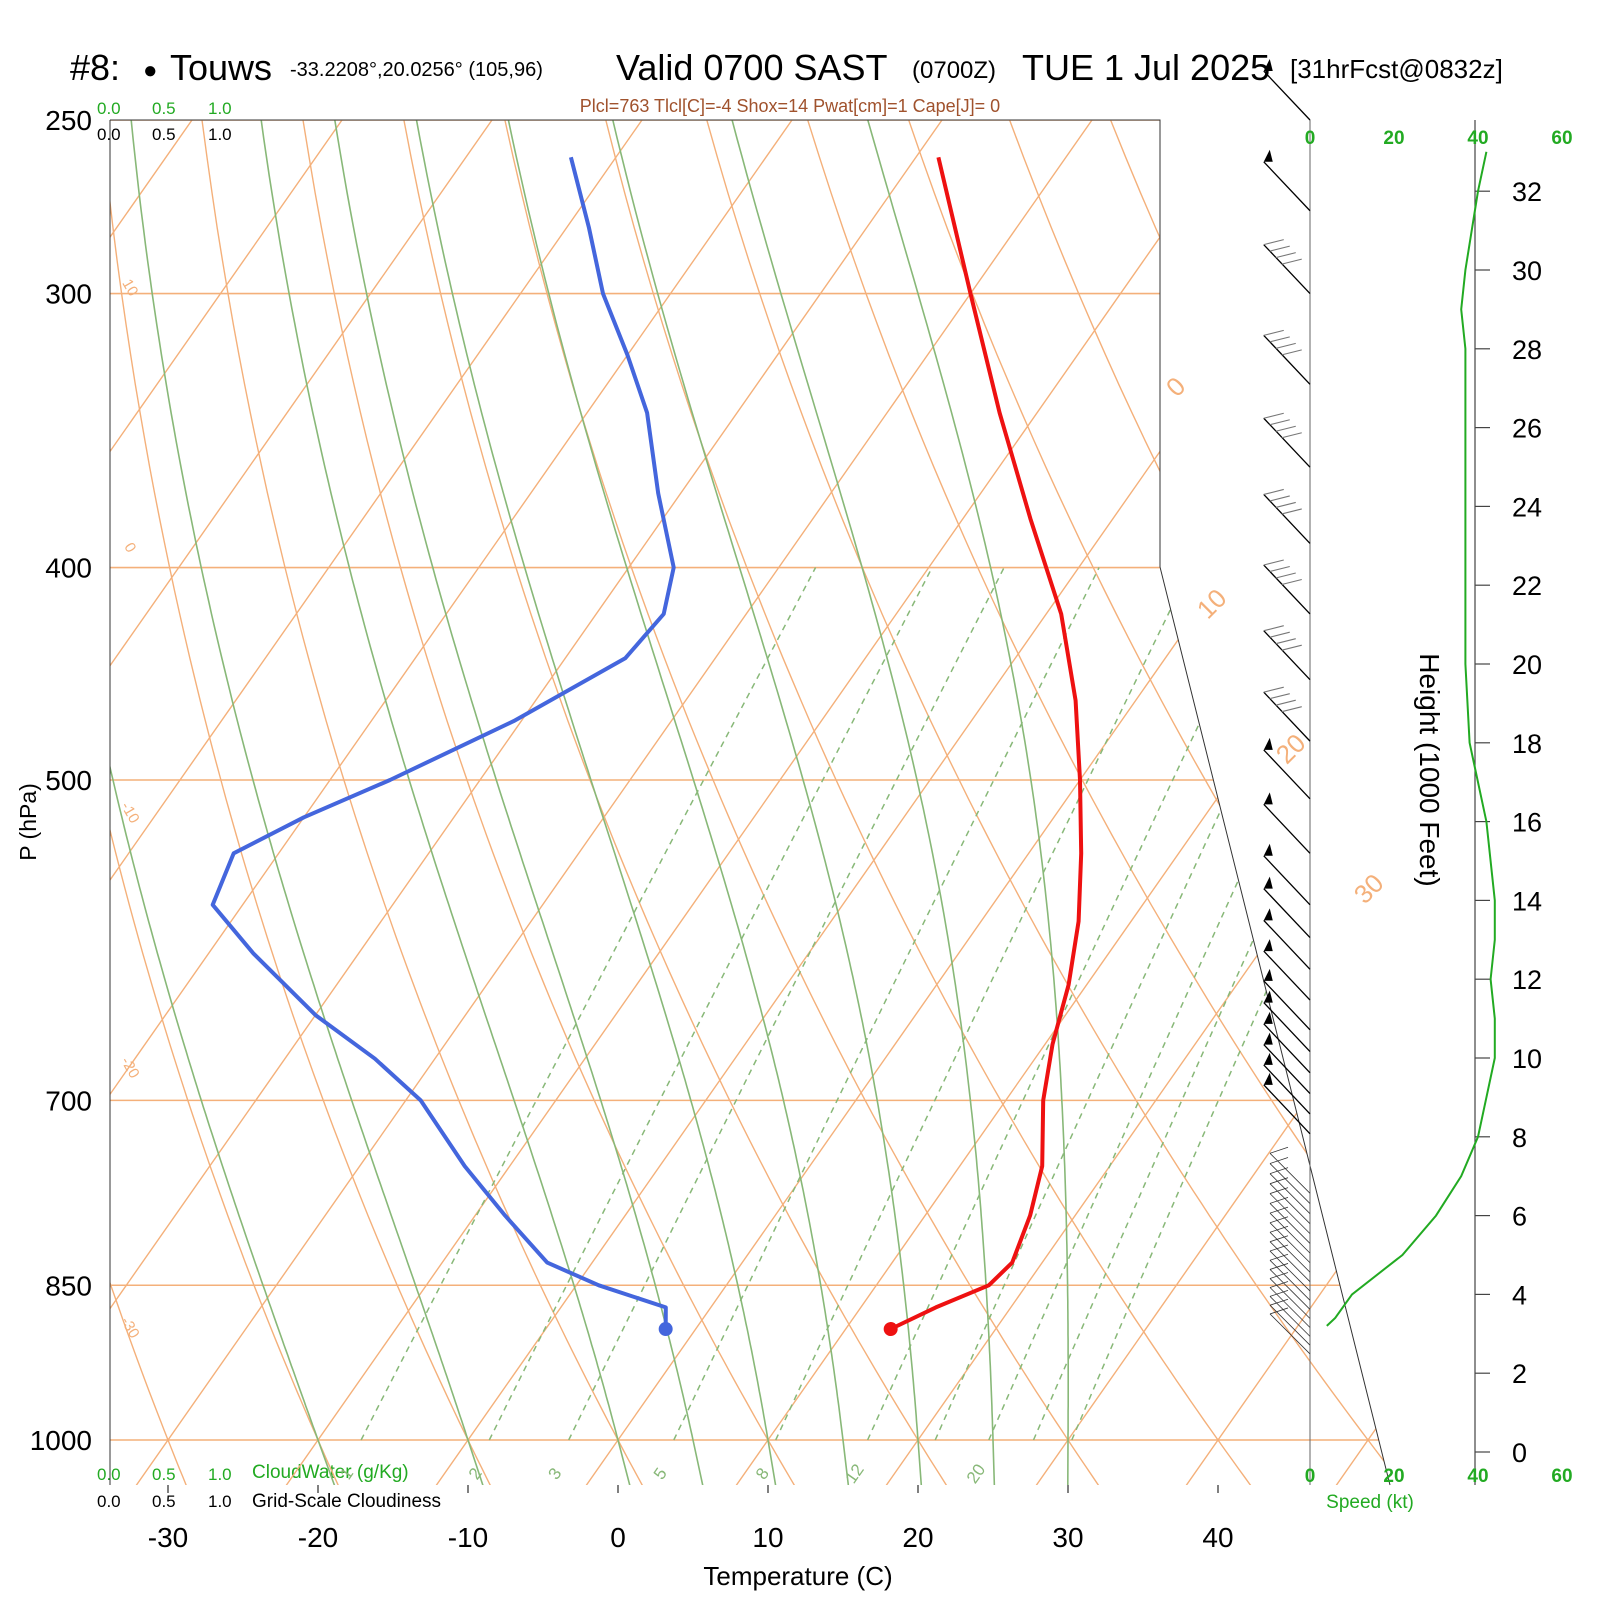  I want to click on mixing-ratio-label: 2, so click(475, 1473).